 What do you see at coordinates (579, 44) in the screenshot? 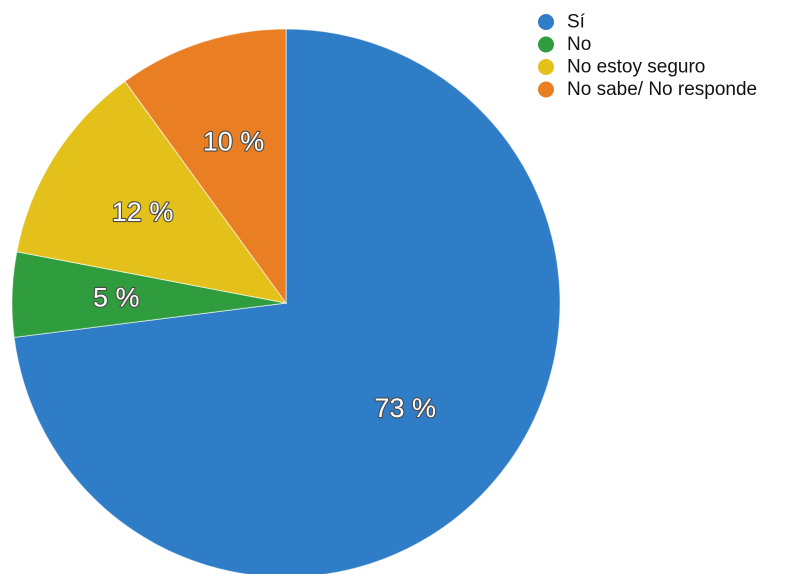
I see `legend-label-no: No` at bounding box center [579, 44].